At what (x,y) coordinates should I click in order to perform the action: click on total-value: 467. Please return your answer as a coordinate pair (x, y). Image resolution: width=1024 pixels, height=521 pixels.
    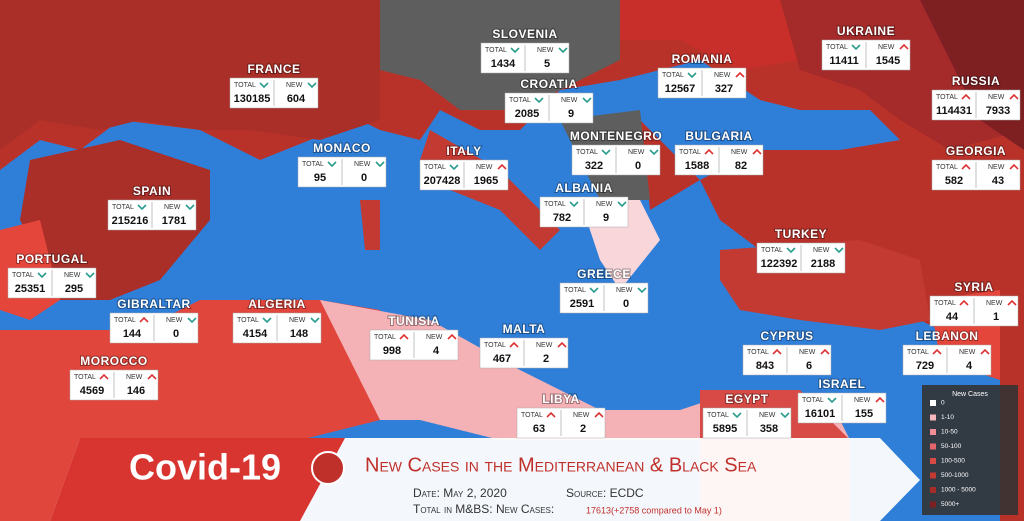
    Looking at the image, I should click on (502, 359).